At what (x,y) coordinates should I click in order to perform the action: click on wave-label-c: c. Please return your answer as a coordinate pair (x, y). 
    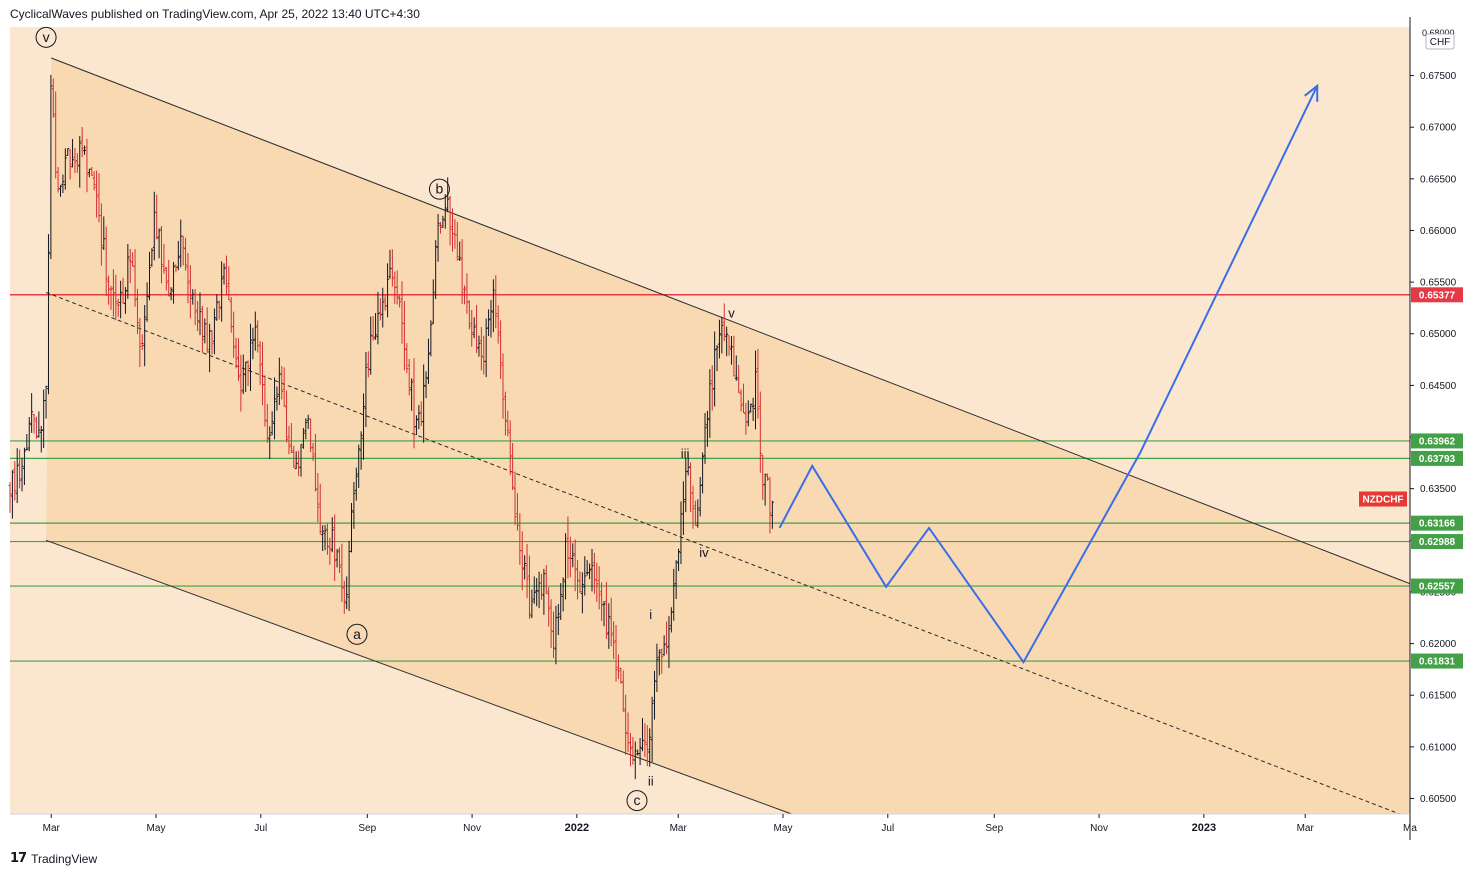
    Looking at the image, I should click on (636, 800).